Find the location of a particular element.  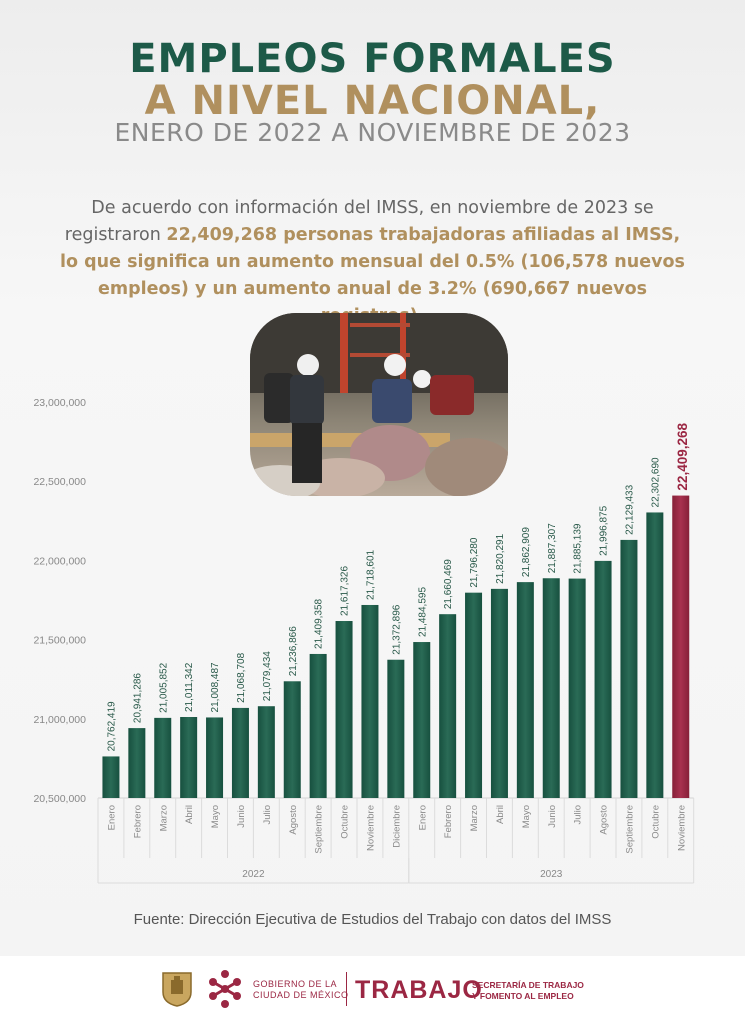

bar-value-label: 21,660,469 is located at coordinates (448, 584).